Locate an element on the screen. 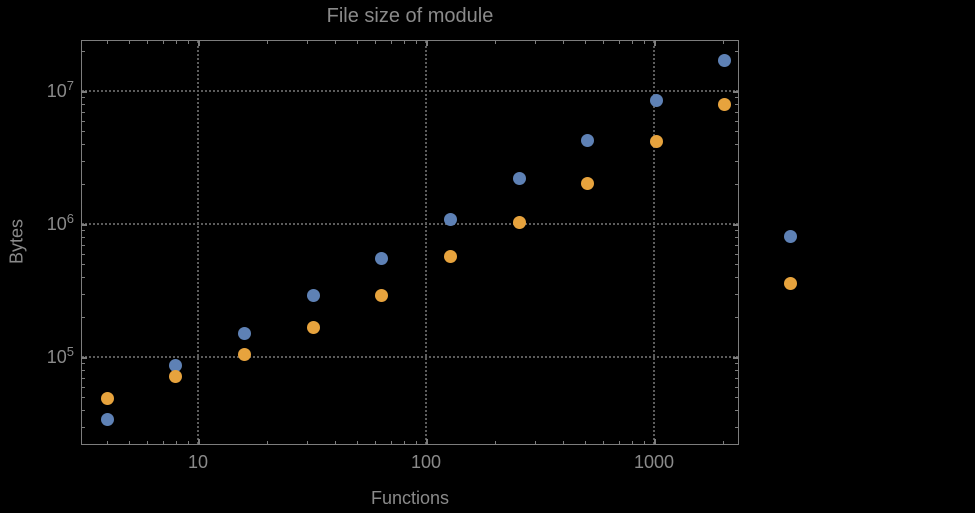  y-axis-label: Bytes is located at coordinates (16, 241).